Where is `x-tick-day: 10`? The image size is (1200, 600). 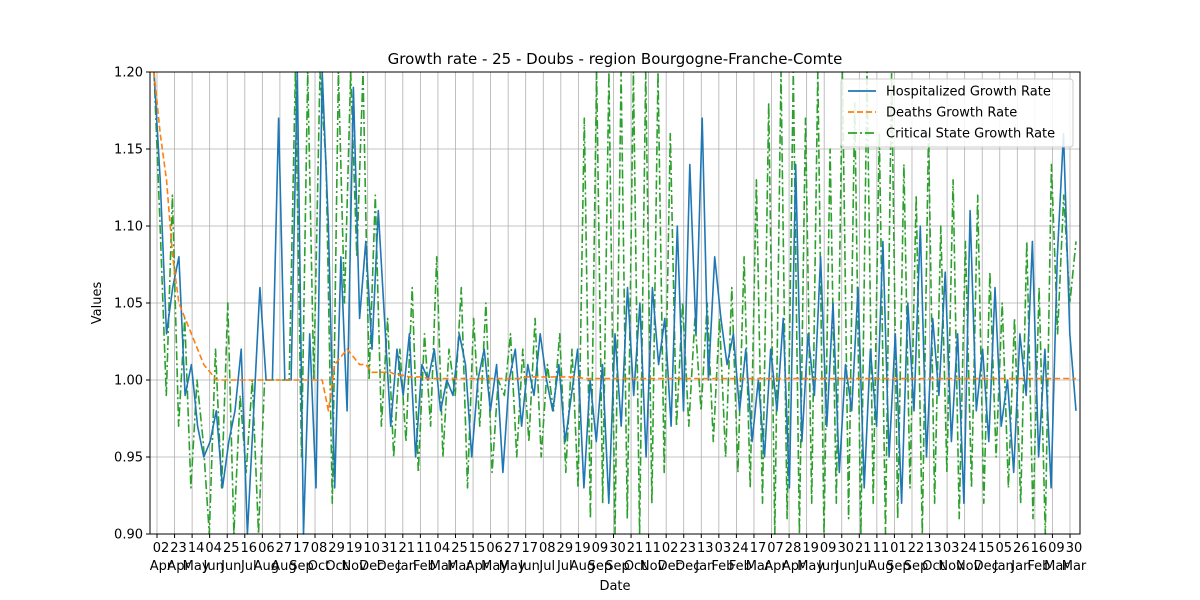
x-tick-day: 10 is located at coordinates (371, 548).